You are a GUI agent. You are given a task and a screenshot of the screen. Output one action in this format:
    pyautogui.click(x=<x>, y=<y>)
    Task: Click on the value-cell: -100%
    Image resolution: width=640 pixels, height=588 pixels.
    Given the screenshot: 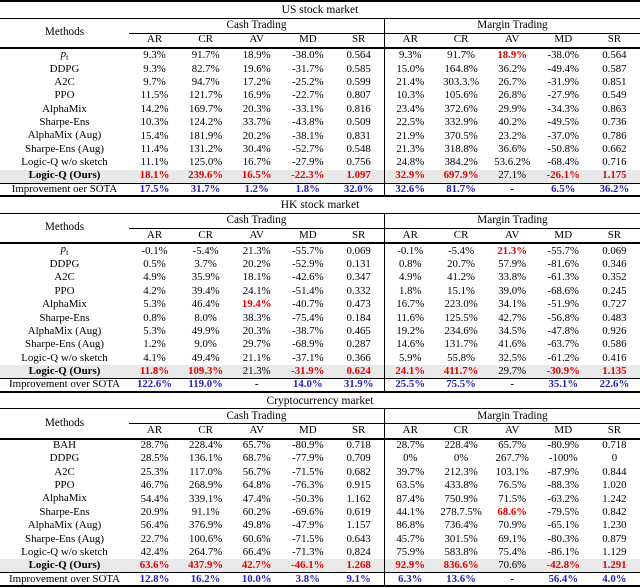 What is the action you would take?
    pyautogui.click(x=563, y=458)
    